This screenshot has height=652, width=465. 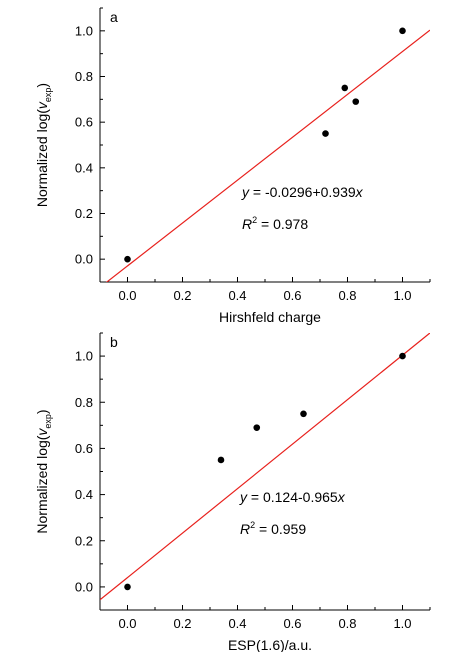 What do you see at coordinates (282, 224) in the screenshot?
I see `r2-value: = 0.978` at bounding box center [282, 224].